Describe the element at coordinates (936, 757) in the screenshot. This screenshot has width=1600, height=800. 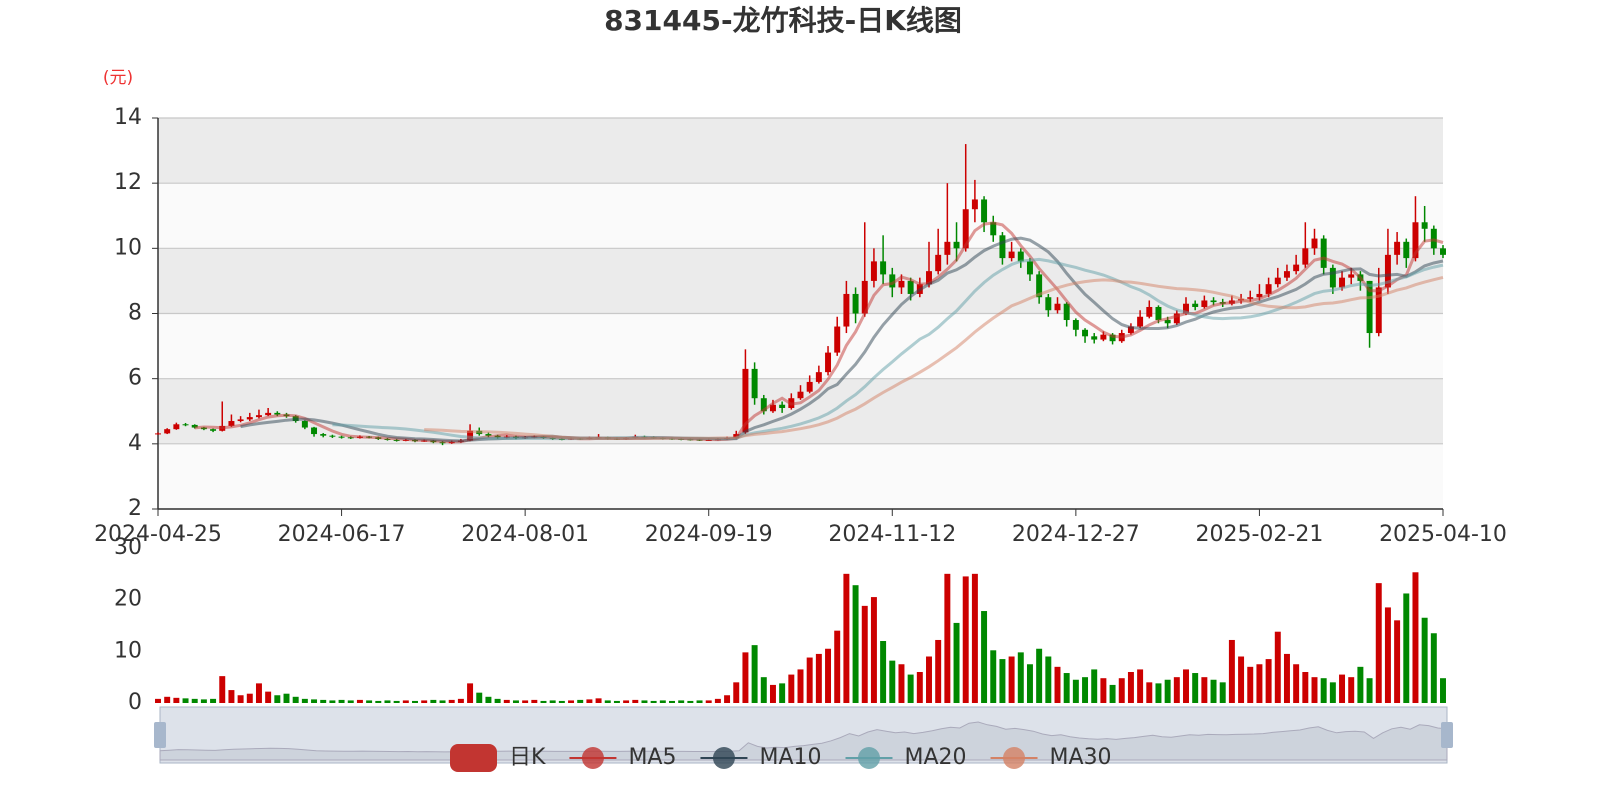
I see `legend-label: MA20` at that location.